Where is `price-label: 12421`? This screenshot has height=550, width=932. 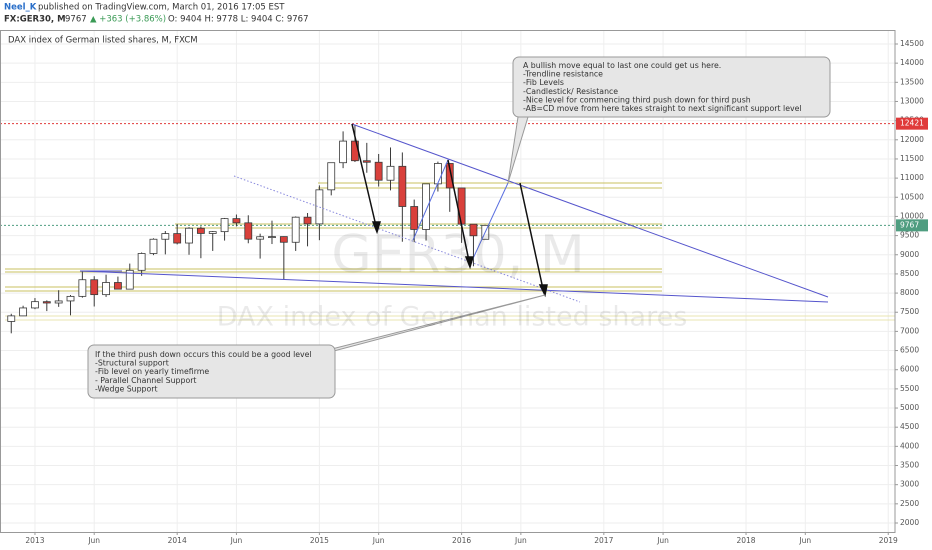 price-label: 12421 is located at coordinates (912, 123).